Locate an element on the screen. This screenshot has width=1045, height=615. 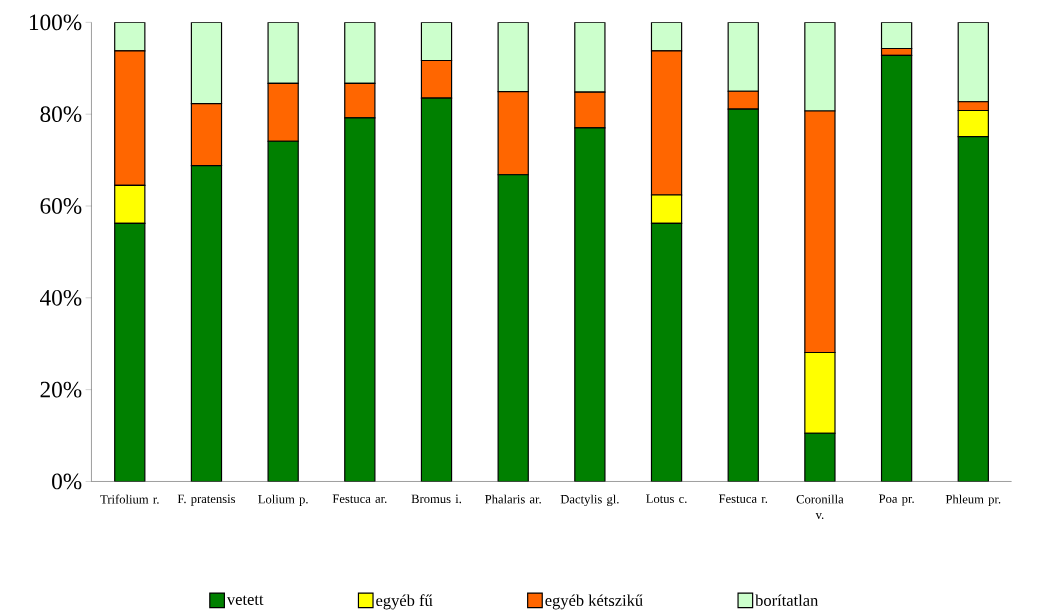
y-tick-label: 80% is located at coordinates (61, 114).